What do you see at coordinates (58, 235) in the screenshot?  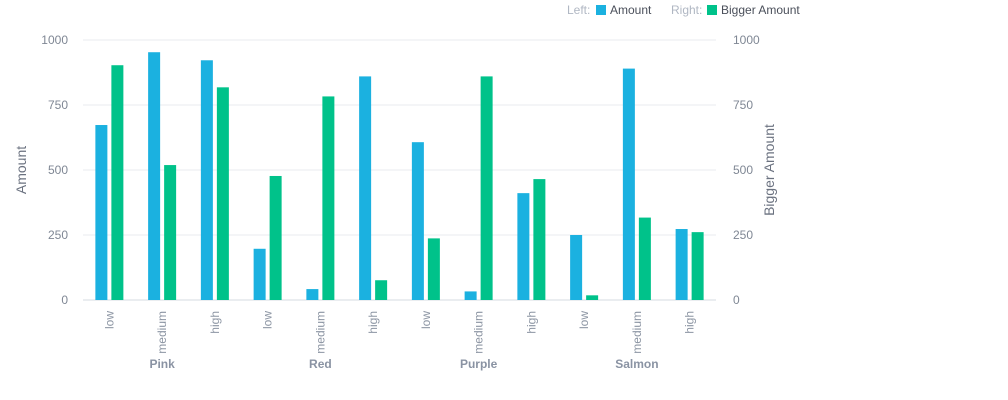 I see `left-y-tick-label: 250` at bounding box center [58, 235].